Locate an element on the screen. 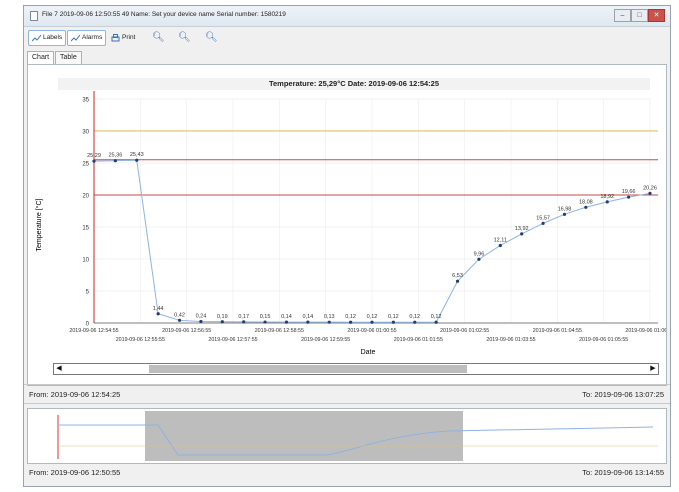 The image size is (679, 492). divider is located at coordinates (347, 384).